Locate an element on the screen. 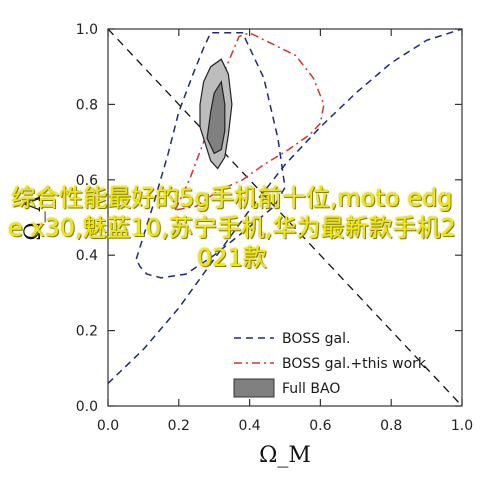  y-tick-label-1: 0.2 is located at coordinates (87, 332).